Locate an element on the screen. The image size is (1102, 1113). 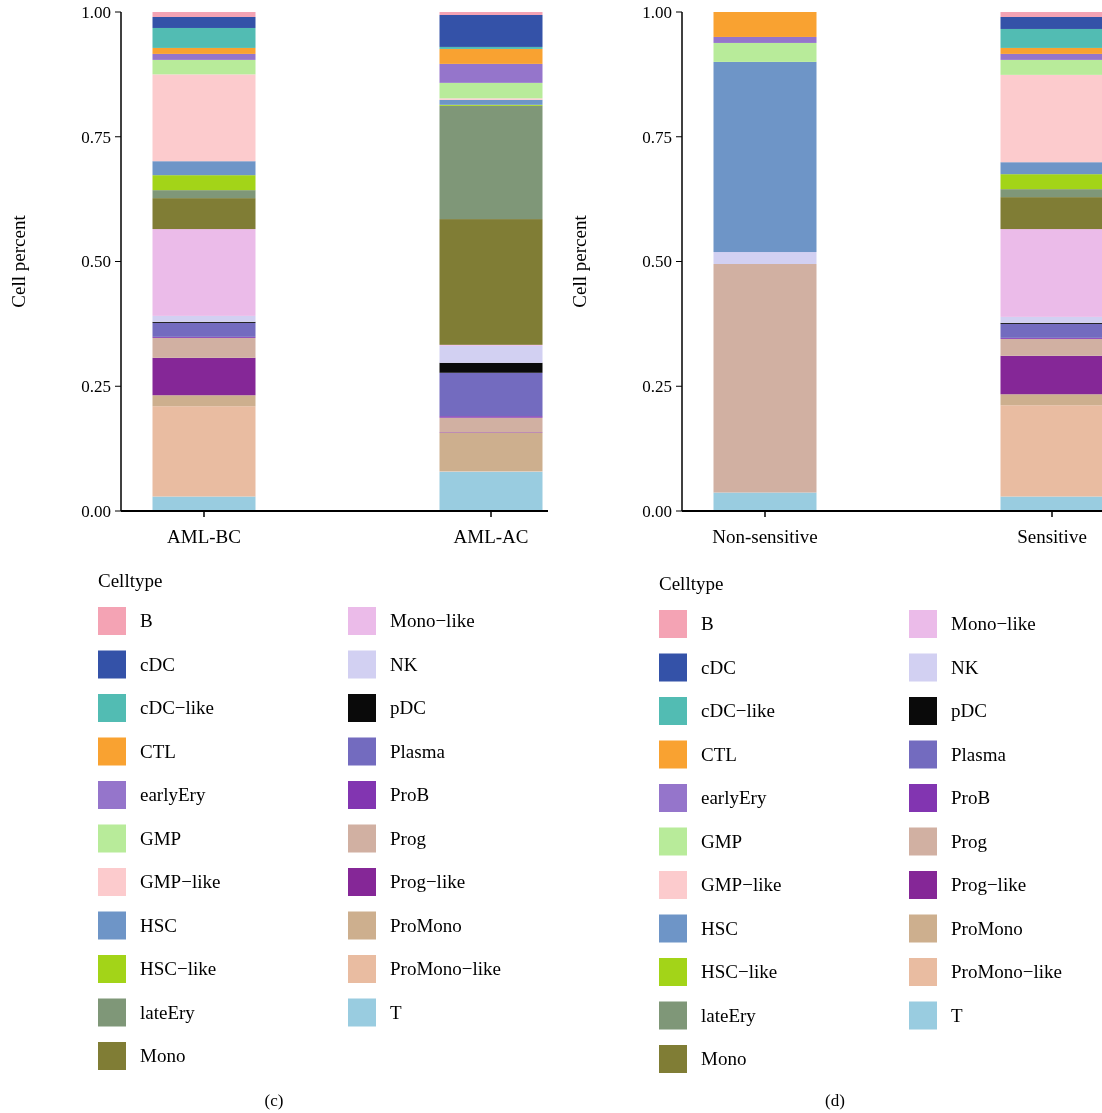
legend-label: NK is located at coordinates (965, 667).